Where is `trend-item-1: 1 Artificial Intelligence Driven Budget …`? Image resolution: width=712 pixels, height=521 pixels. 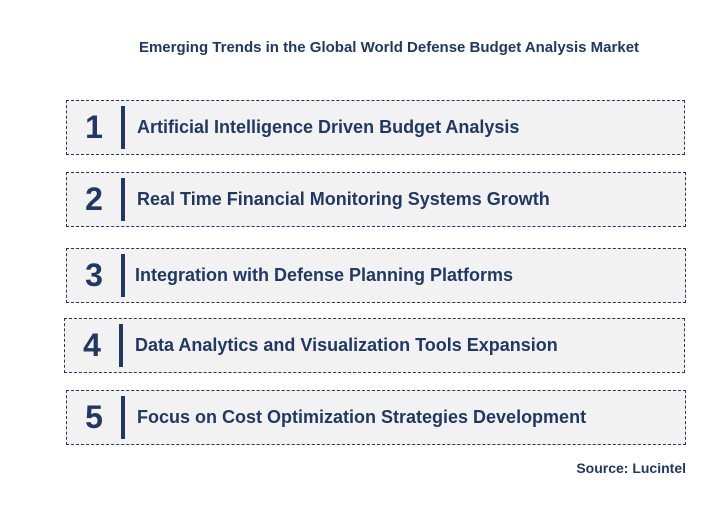
trend-item-1: 1 Artificial Intelligence Driven Budget … is located at coordinates (375, 127).